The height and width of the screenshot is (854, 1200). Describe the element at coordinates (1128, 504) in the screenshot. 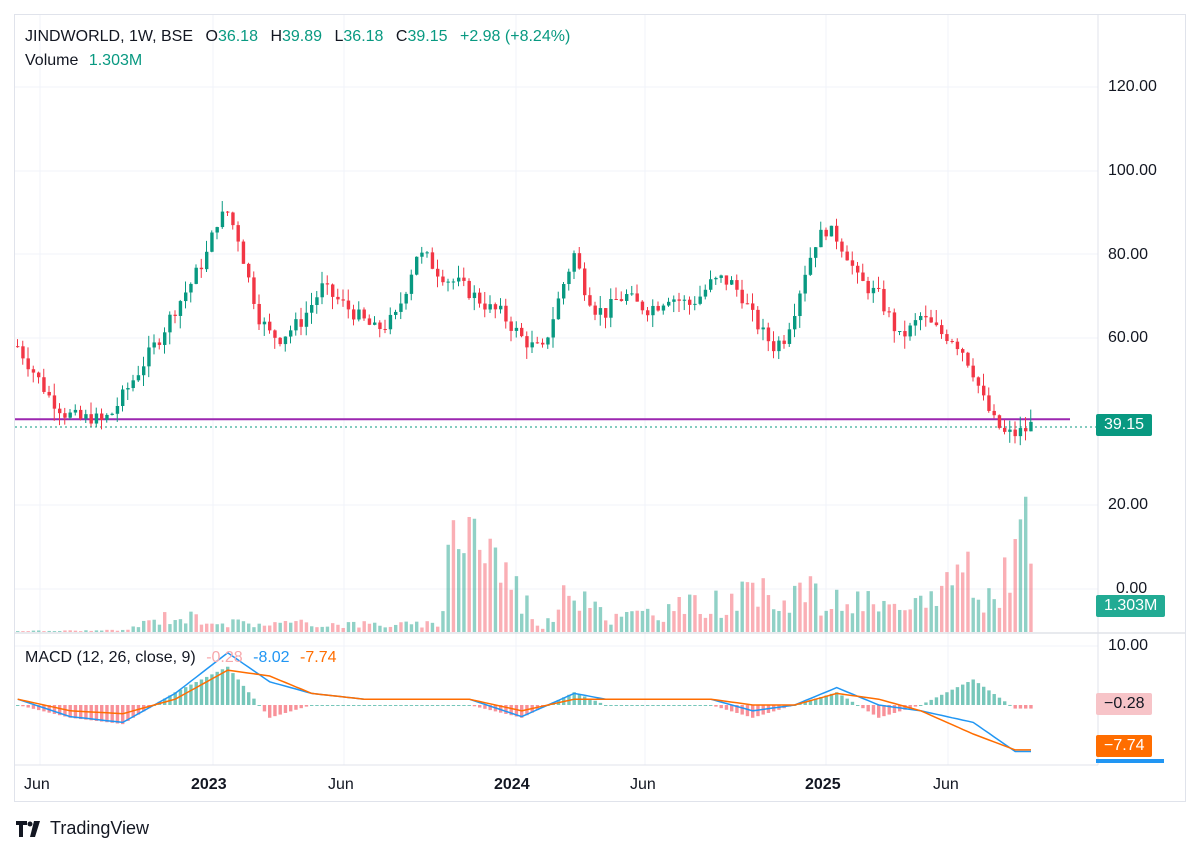

I see `y-tick-label: 20.00` at that location.